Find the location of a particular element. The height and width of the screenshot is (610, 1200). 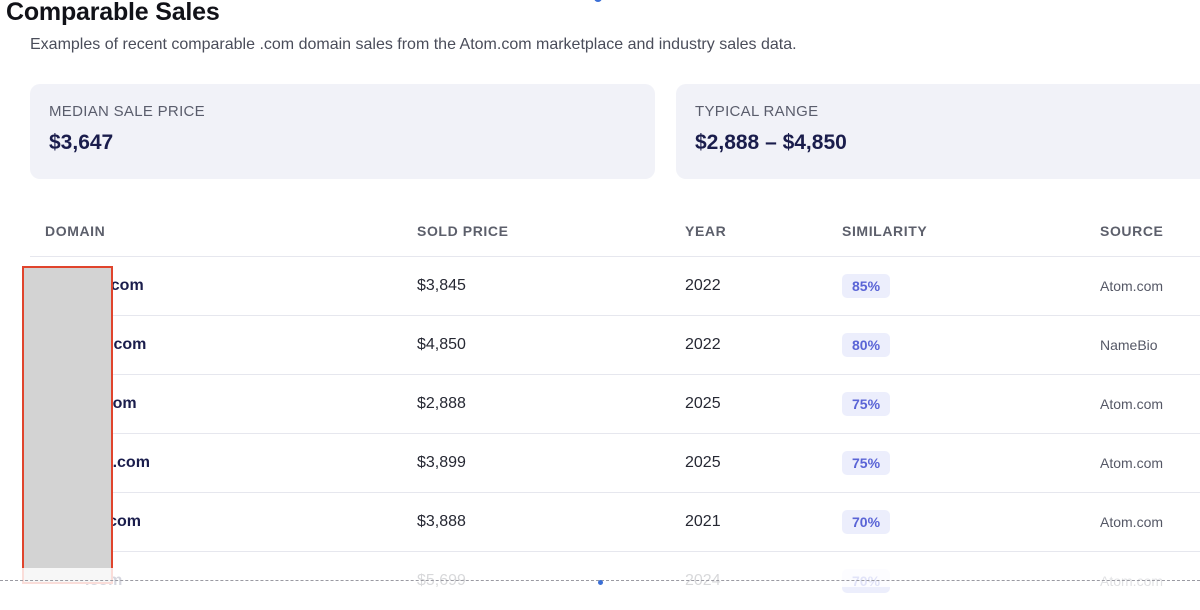

table-row: ta.com $2,888 2025 75% Atom.com is located at coordinates (615, 404).